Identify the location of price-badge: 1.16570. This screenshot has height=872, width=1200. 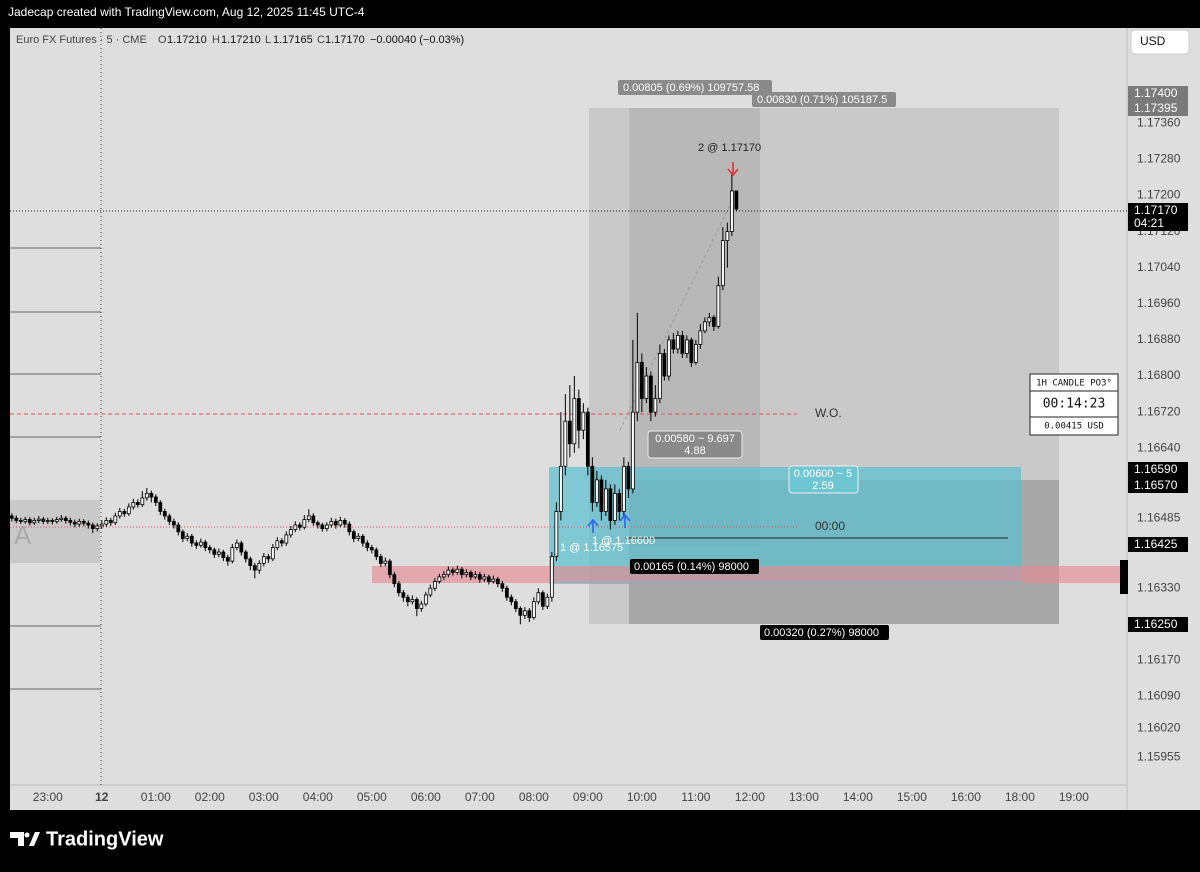
(1156, 485).